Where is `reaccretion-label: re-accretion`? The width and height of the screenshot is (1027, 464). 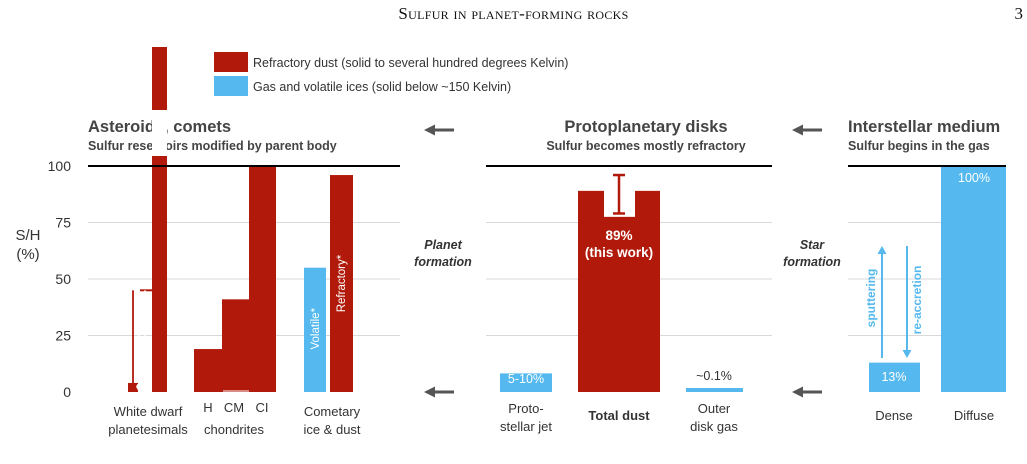
reaccretion-label: re-accretion is located at coordinates (917, 300).